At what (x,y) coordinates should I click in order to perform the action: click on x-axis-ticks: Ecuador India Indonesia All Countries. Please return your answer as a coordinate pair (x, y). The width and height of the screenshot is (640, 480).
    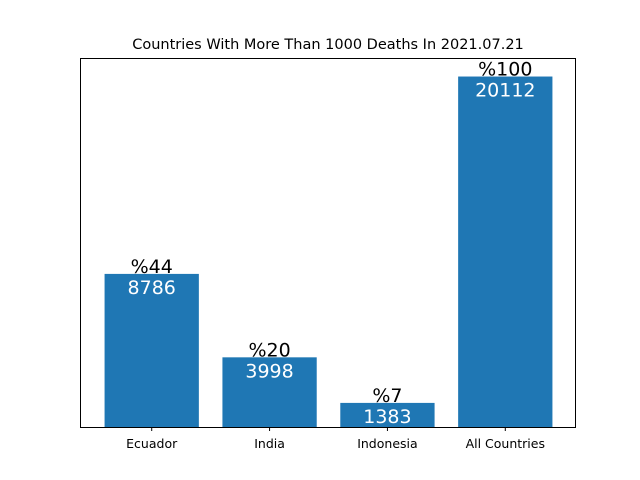
    Looking at the image, I should click on (335, 439).